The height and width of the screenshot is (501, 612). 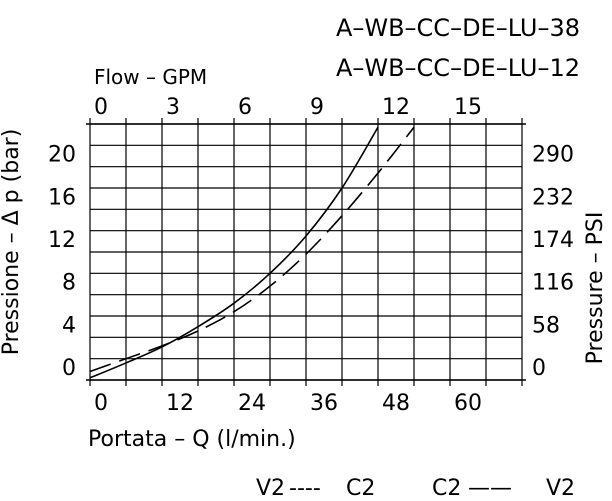 What do you see at coordinates (69, 283) in the screenshot?
I see `y-tick-label: 8` at bounding box center [69, 283].